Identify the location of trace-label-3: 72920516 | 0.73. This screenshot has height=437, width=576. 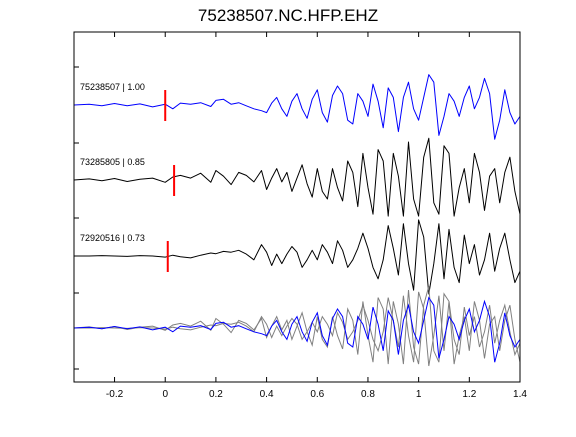
(112, 238).